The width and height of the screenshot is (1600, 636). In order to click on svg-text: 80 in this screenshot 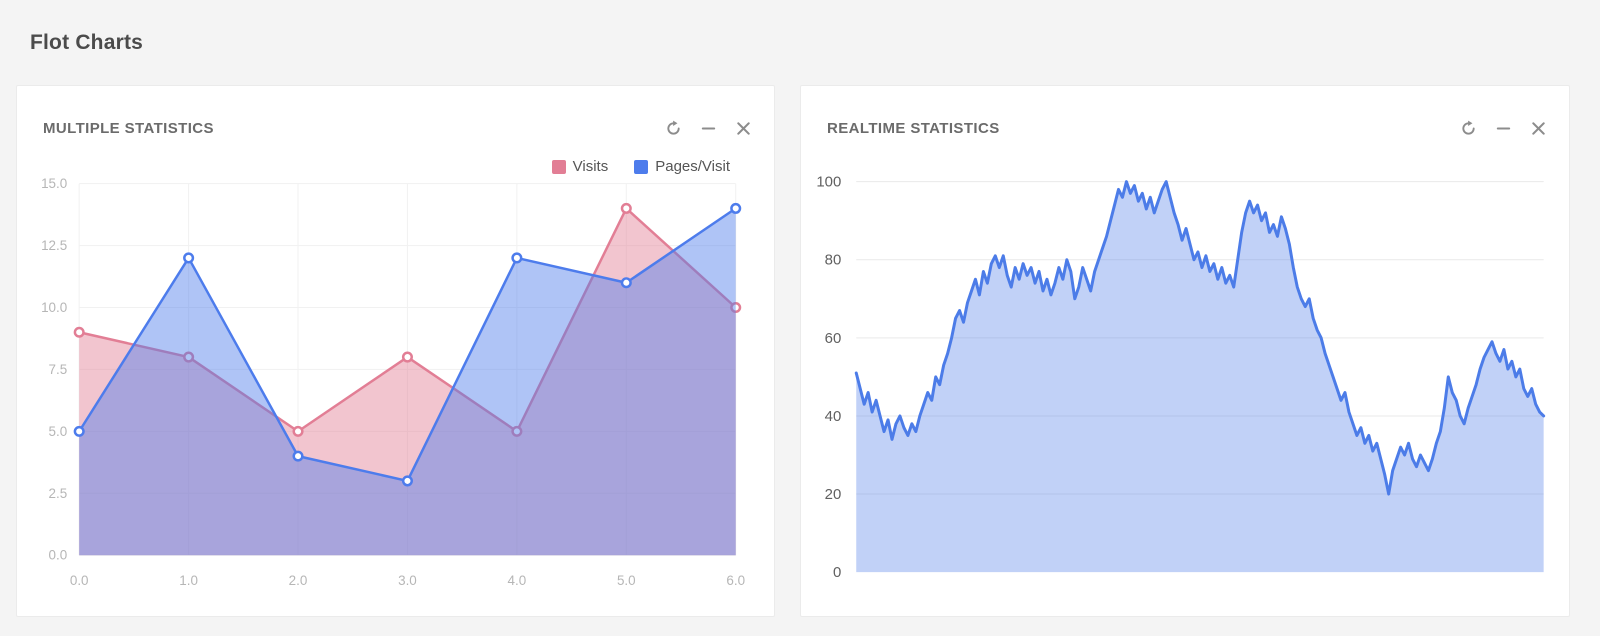, I will do `click(833, 260)`.